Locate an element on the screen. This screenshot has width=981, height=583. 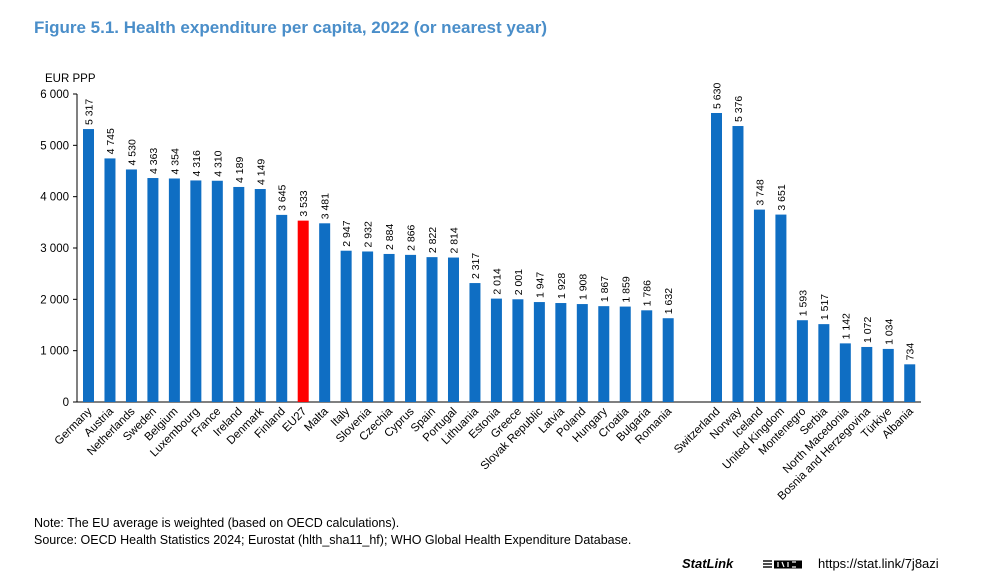
data-label: 3 748 is located at coordinates (760, 192).